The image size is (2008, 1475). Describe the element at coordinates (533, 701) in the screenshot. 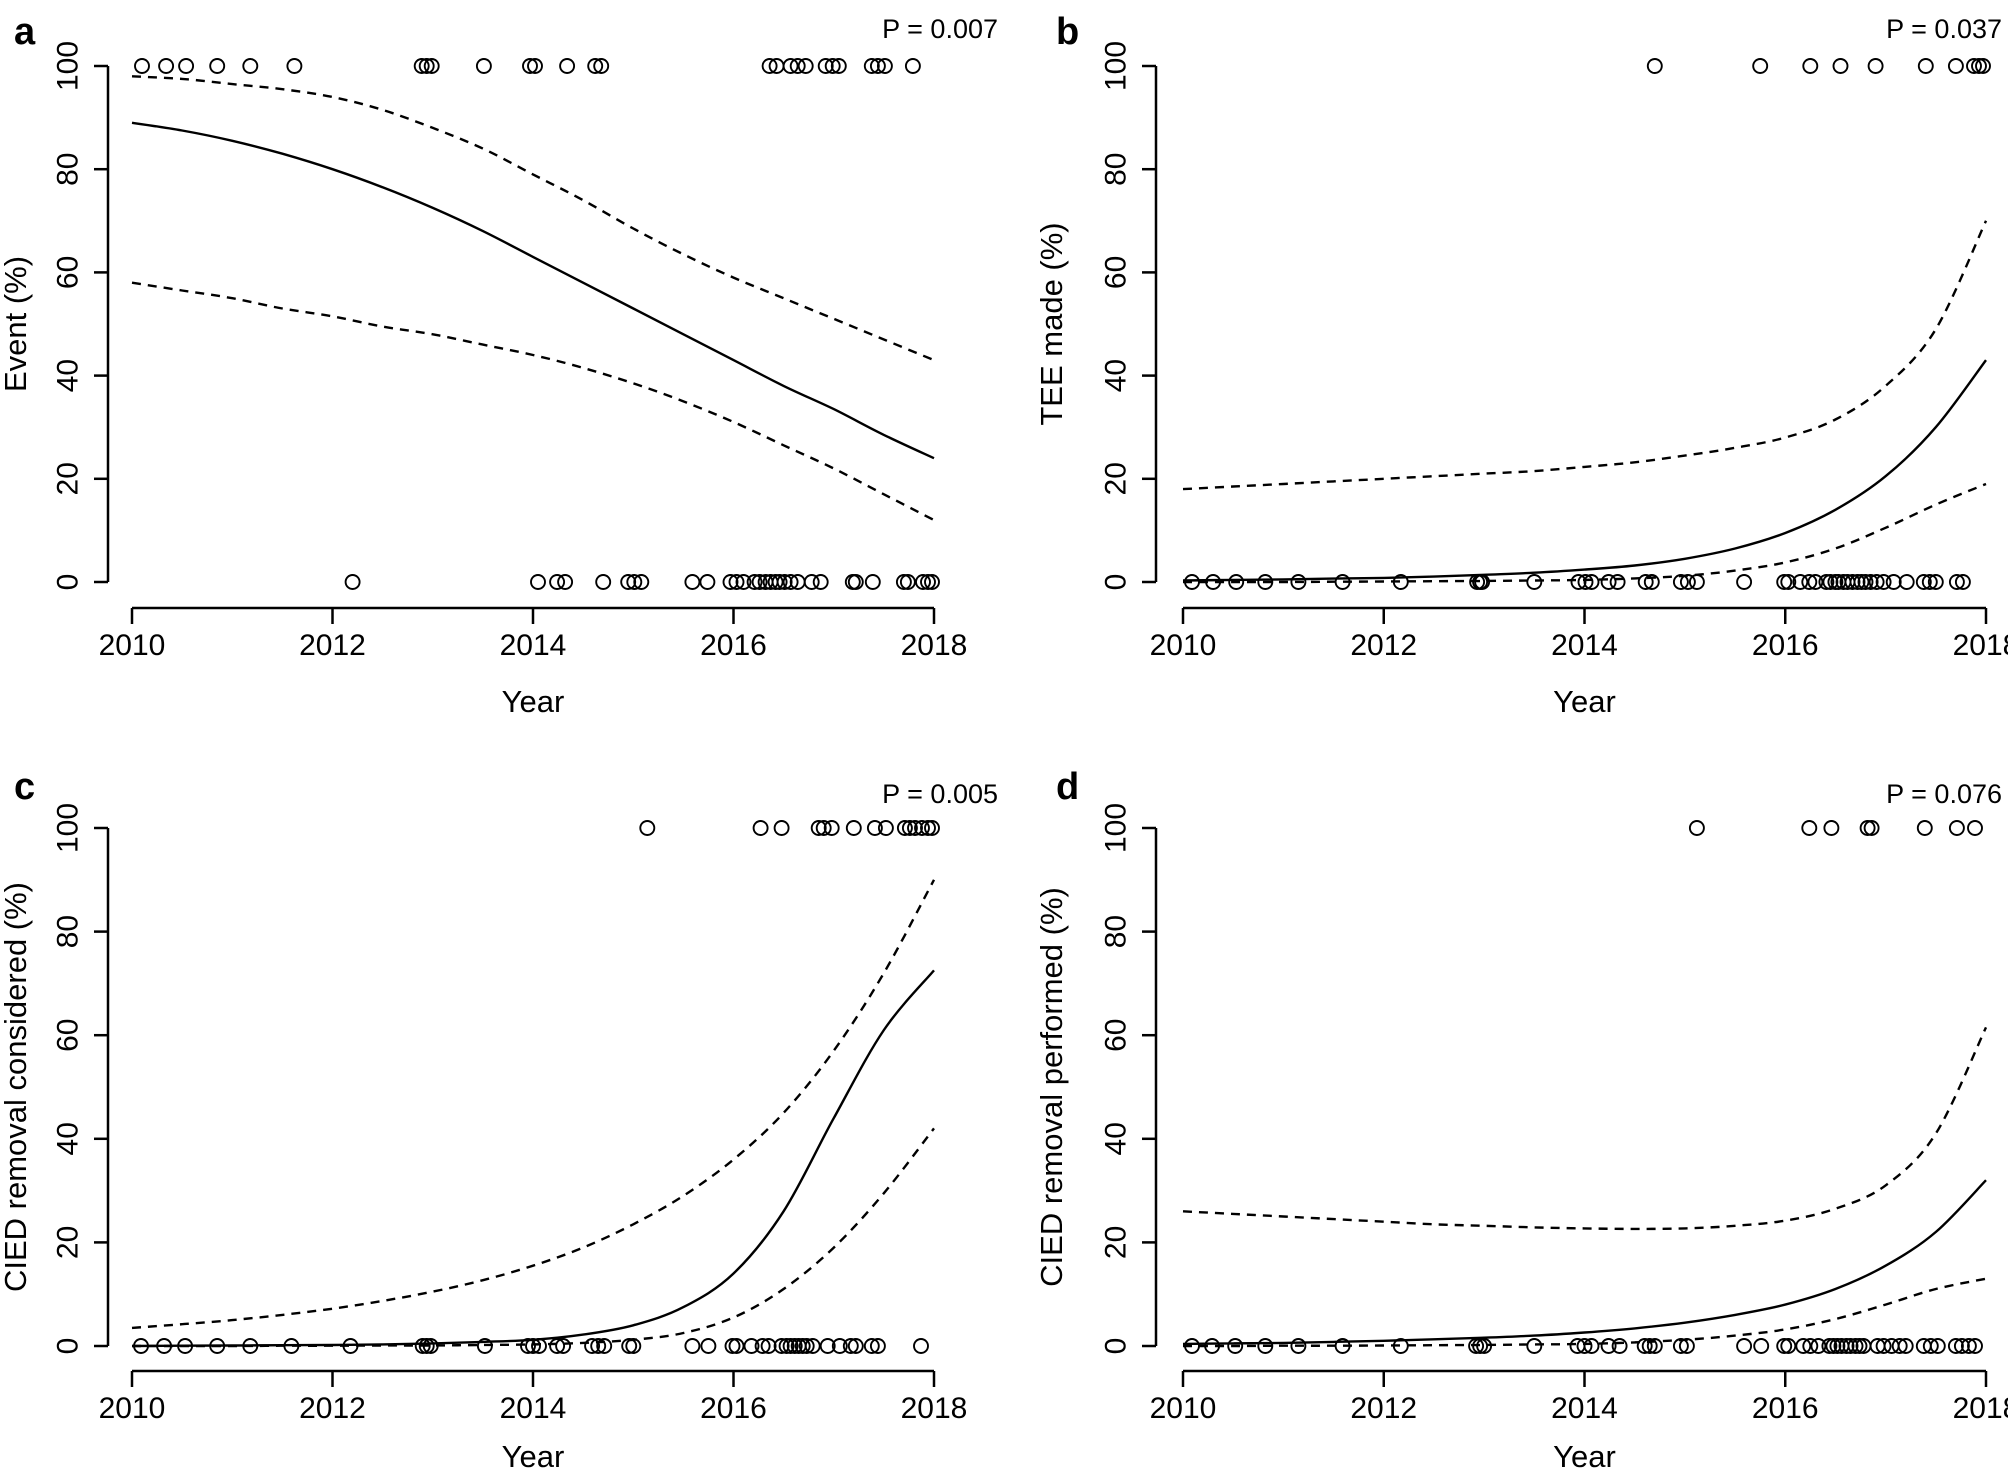

I see `x-axis-title: Year` at that location.